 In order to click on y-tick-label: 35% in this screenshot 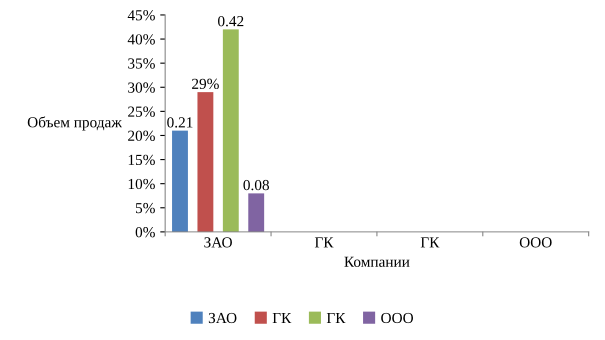, I will do `click(141, 63)`.